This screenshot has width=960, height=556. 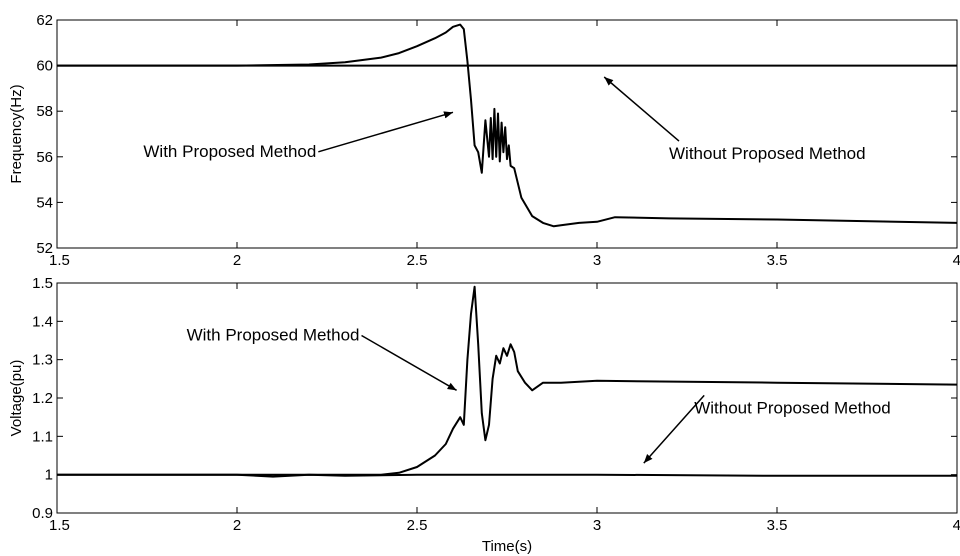 What do you see at coordinates (44, 66) in the screenshot?
I see `frequency-y-tick-label: 60` at bounding box center [44, 66].